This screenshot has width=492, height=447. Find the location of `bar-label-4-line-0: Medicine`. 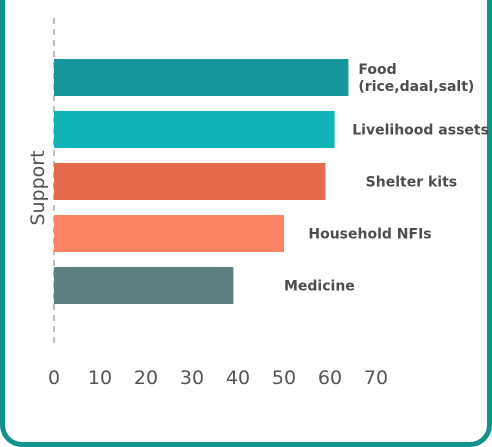

bar-label-4-line-0: Medicine is located at coordinates (319, 287).